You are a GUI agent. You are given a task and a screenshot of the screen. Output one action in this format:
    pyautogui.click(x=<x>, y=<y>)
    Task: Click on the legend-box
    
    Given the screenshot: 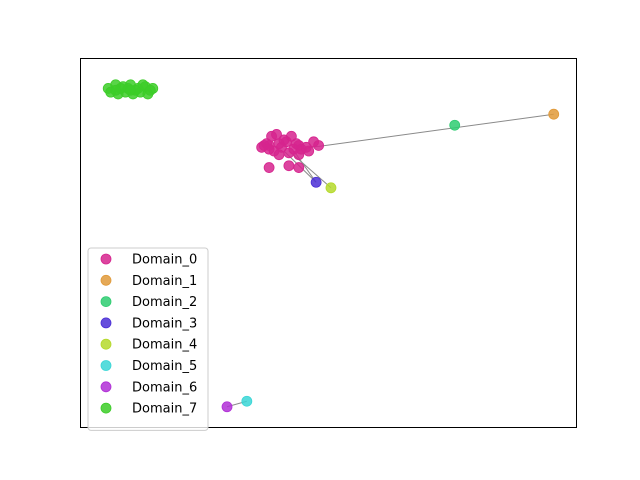 What is the action you would take?
    pyautogui.click(x=148, y=339)
    